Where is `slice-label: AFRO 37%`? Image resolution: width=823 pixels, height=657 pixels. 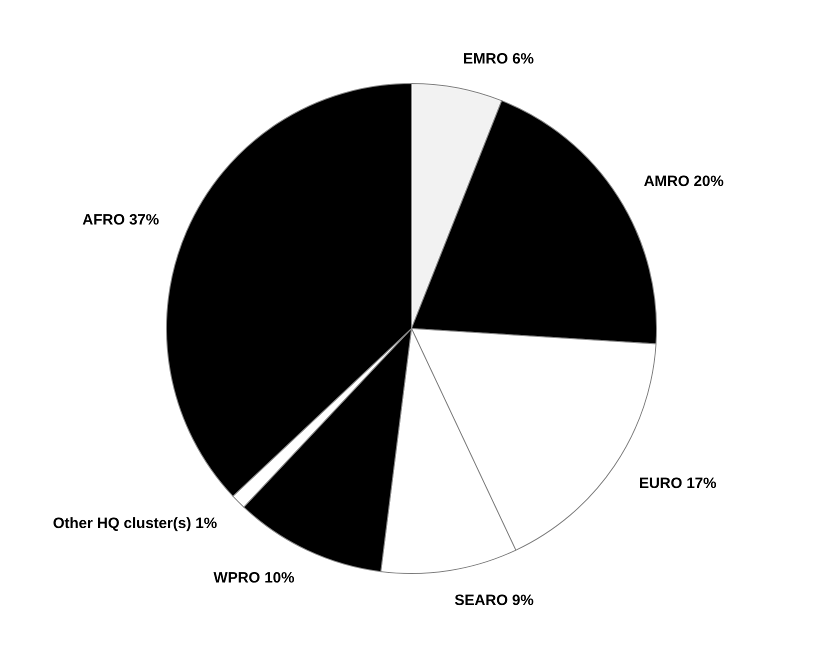 slice-label: AFRO 37% is located at coordinates (121, 219).